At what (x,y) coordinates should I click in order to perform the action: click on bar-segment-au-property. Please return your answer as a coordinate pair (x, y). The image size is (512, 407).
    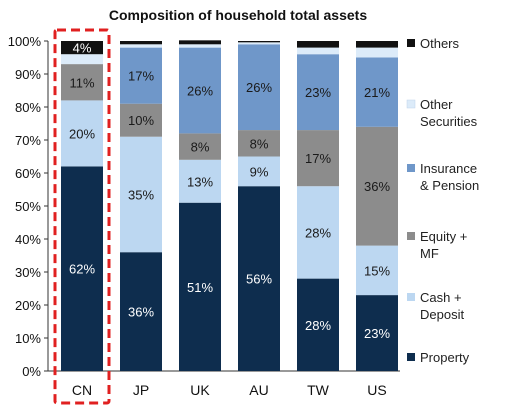
    Looking at the image, I should click on (259, 278).